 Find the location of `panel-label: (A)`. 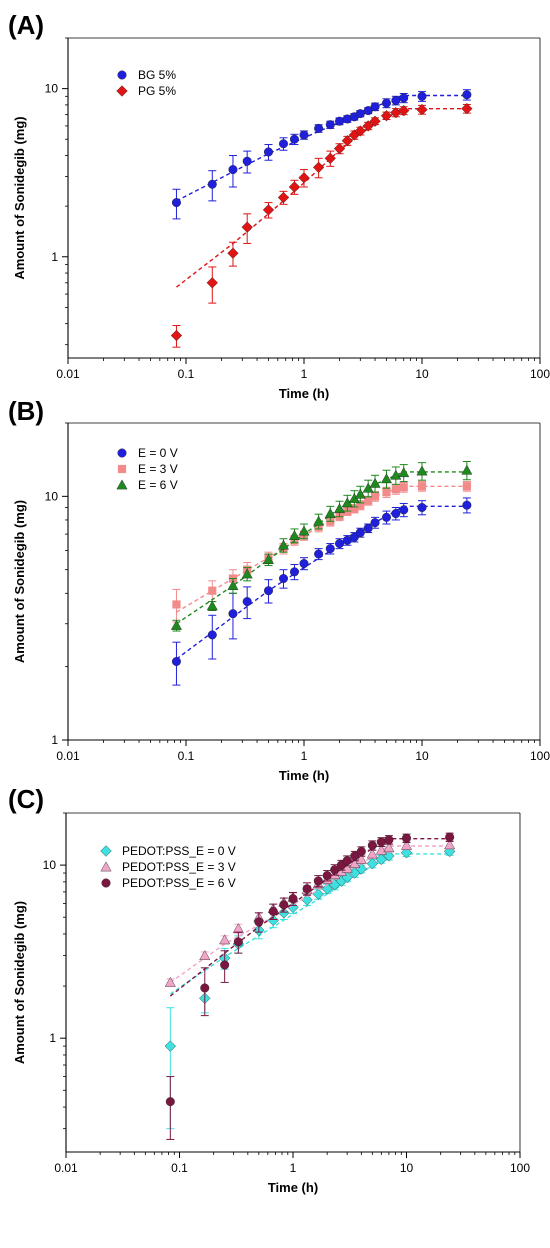

panel-label: (A) is located at coordinates (26, 25).